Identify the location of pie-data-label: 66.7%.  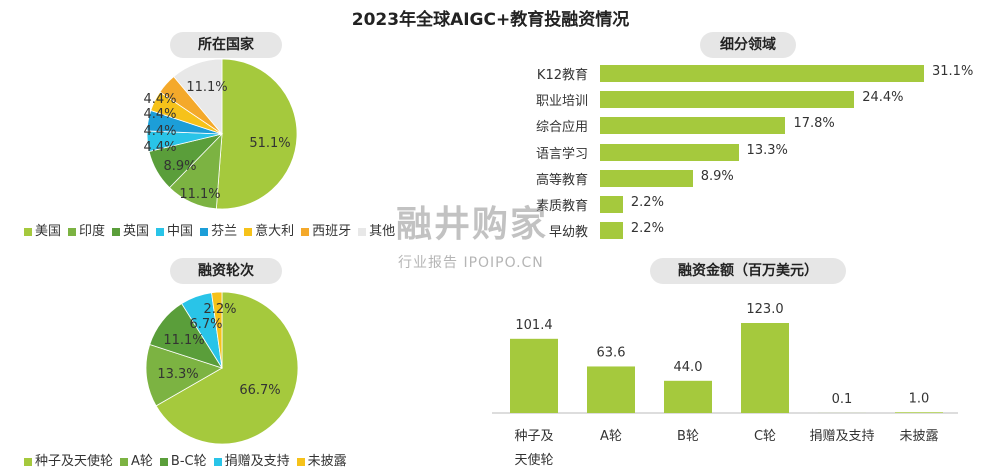
(259, 390).